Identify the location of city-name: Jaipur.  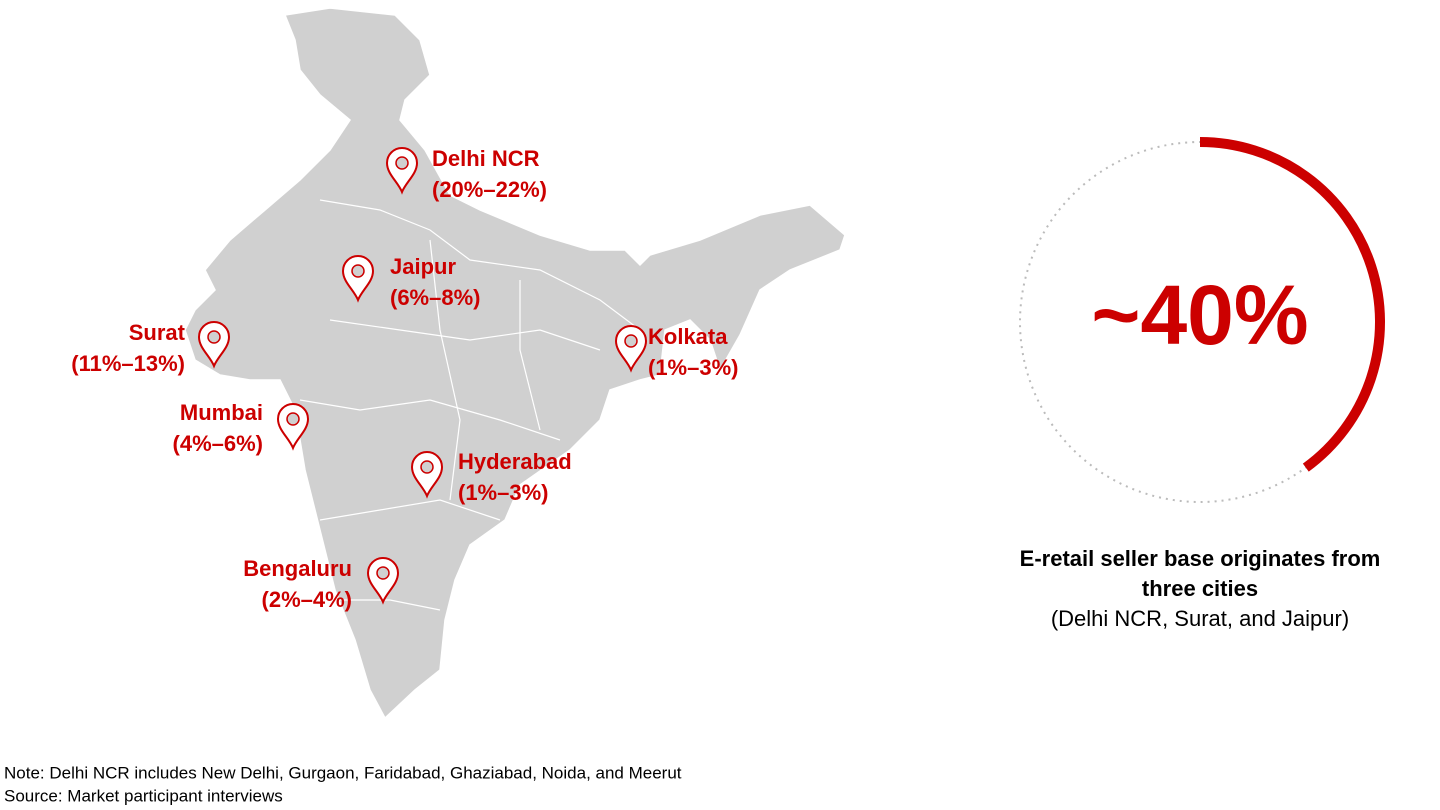
(423, 266).